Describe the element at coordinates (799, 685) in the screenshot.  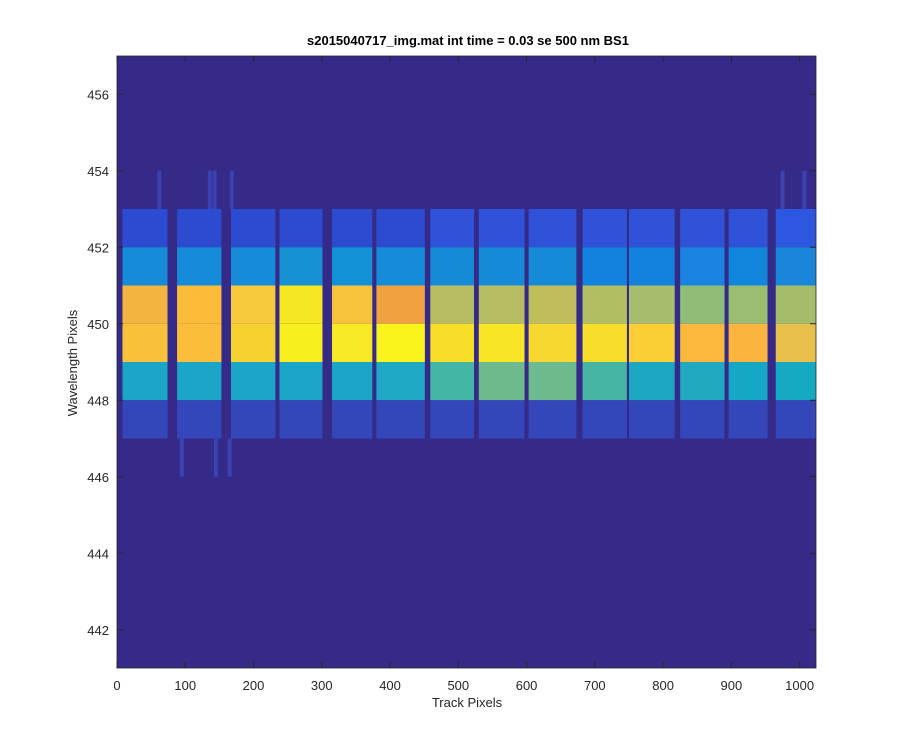
I see `x-tick-label: 1000` at that location.